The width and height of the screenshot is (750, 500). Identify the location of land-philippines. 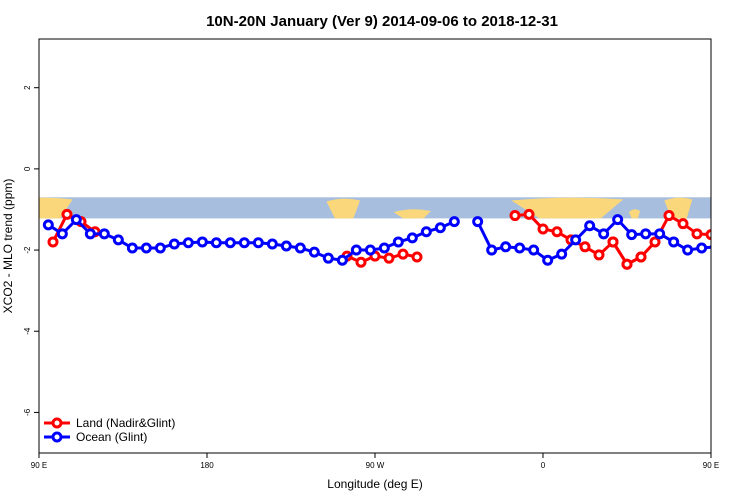
(732, 213).